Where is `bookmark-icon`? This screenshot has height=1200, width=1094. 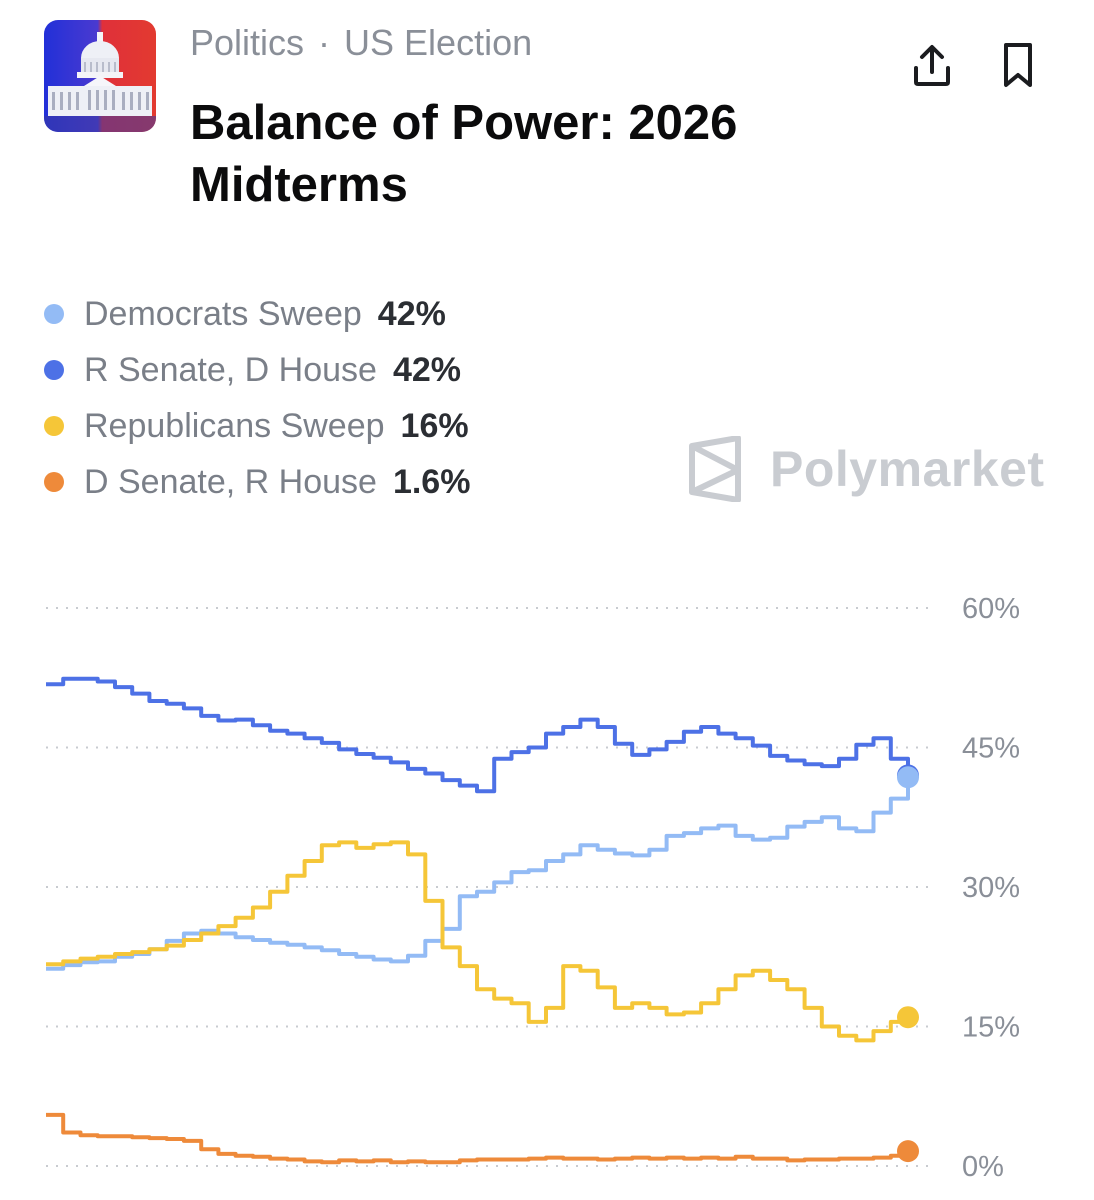
bookmark-icon is located at coordinates (1018, 65).